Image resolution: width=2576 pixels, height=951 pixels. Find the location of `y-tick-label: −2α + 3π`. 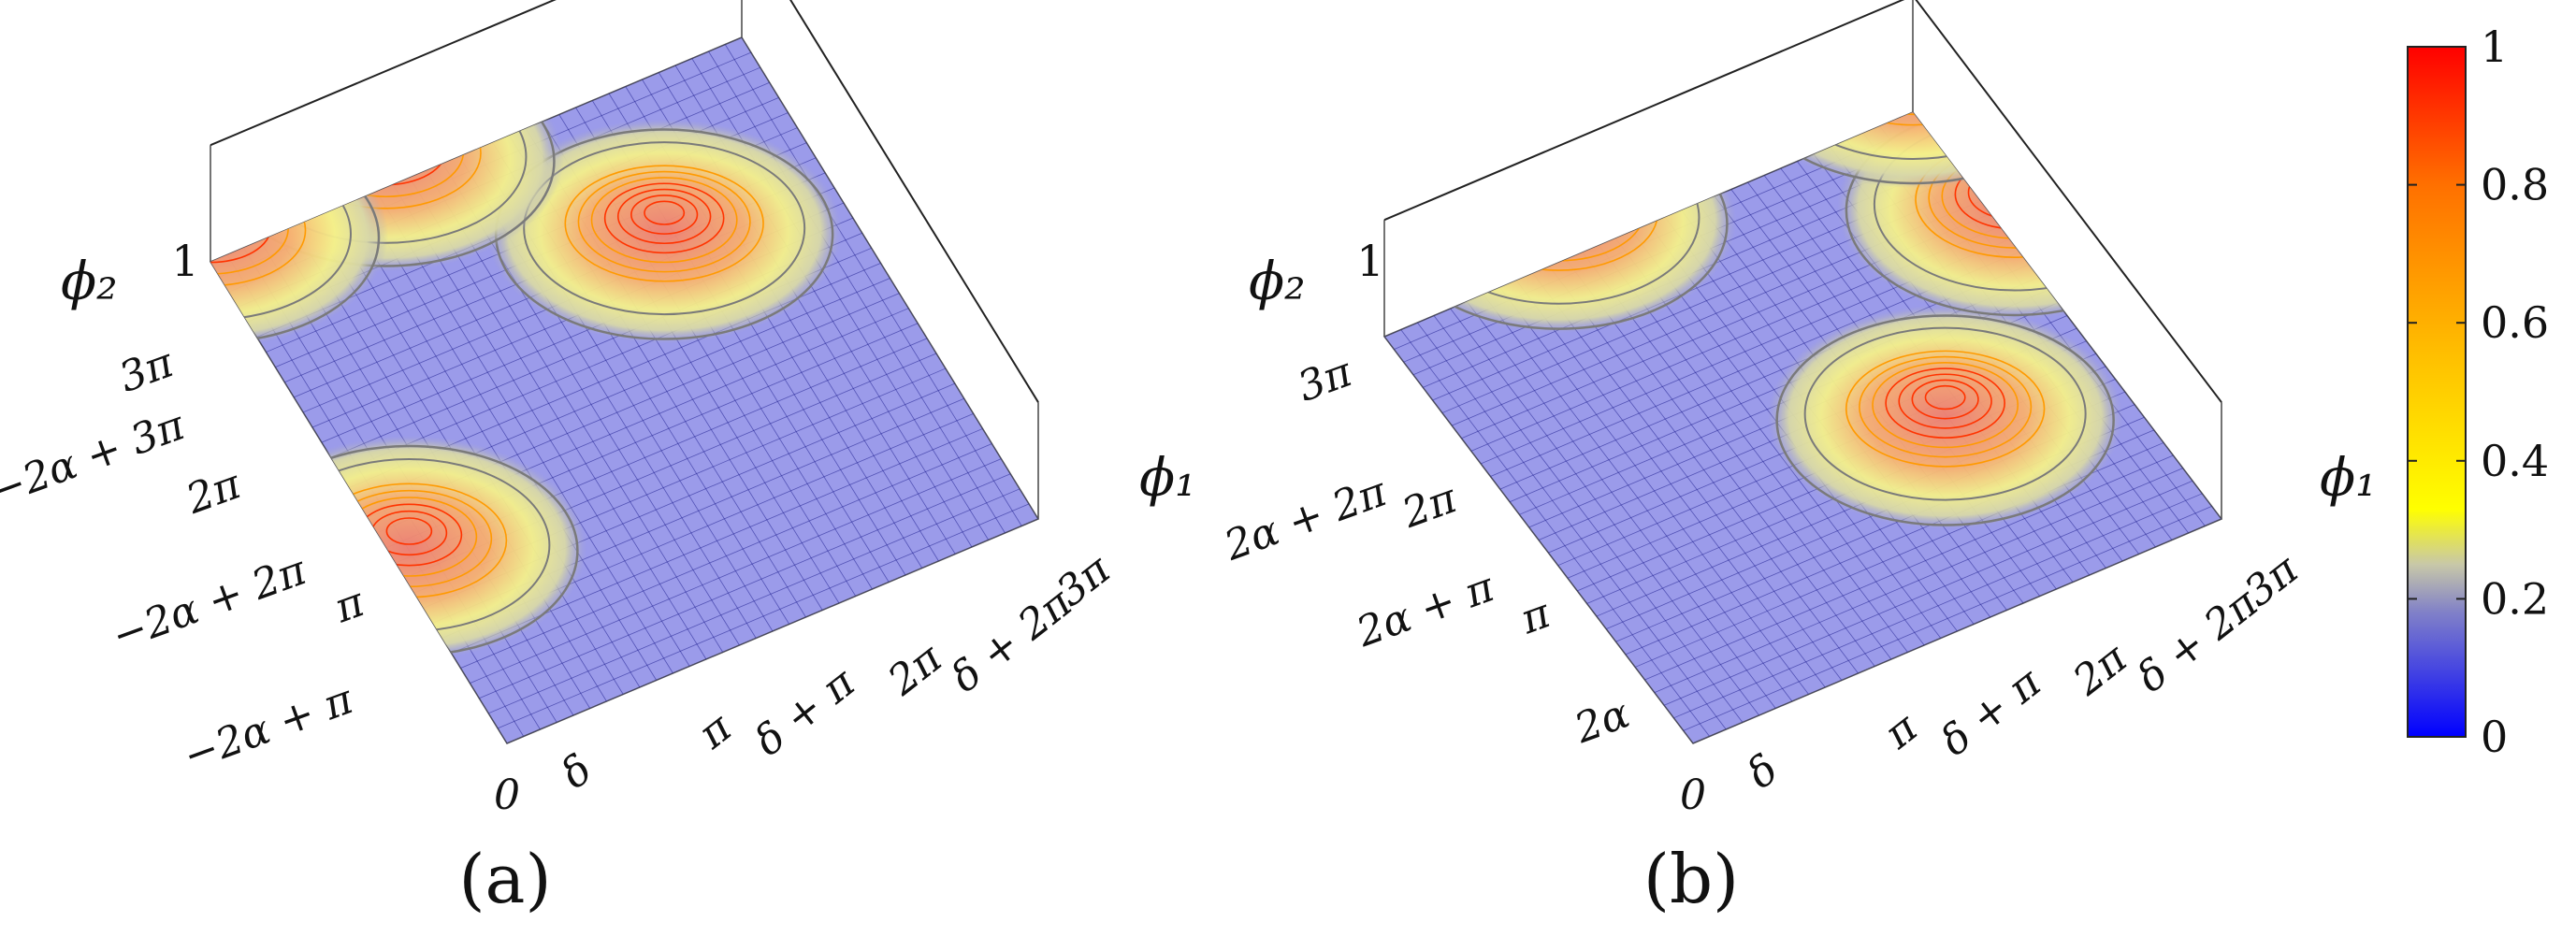

y-tick-label: −2α + 3π is located at coordinates (96, 458).